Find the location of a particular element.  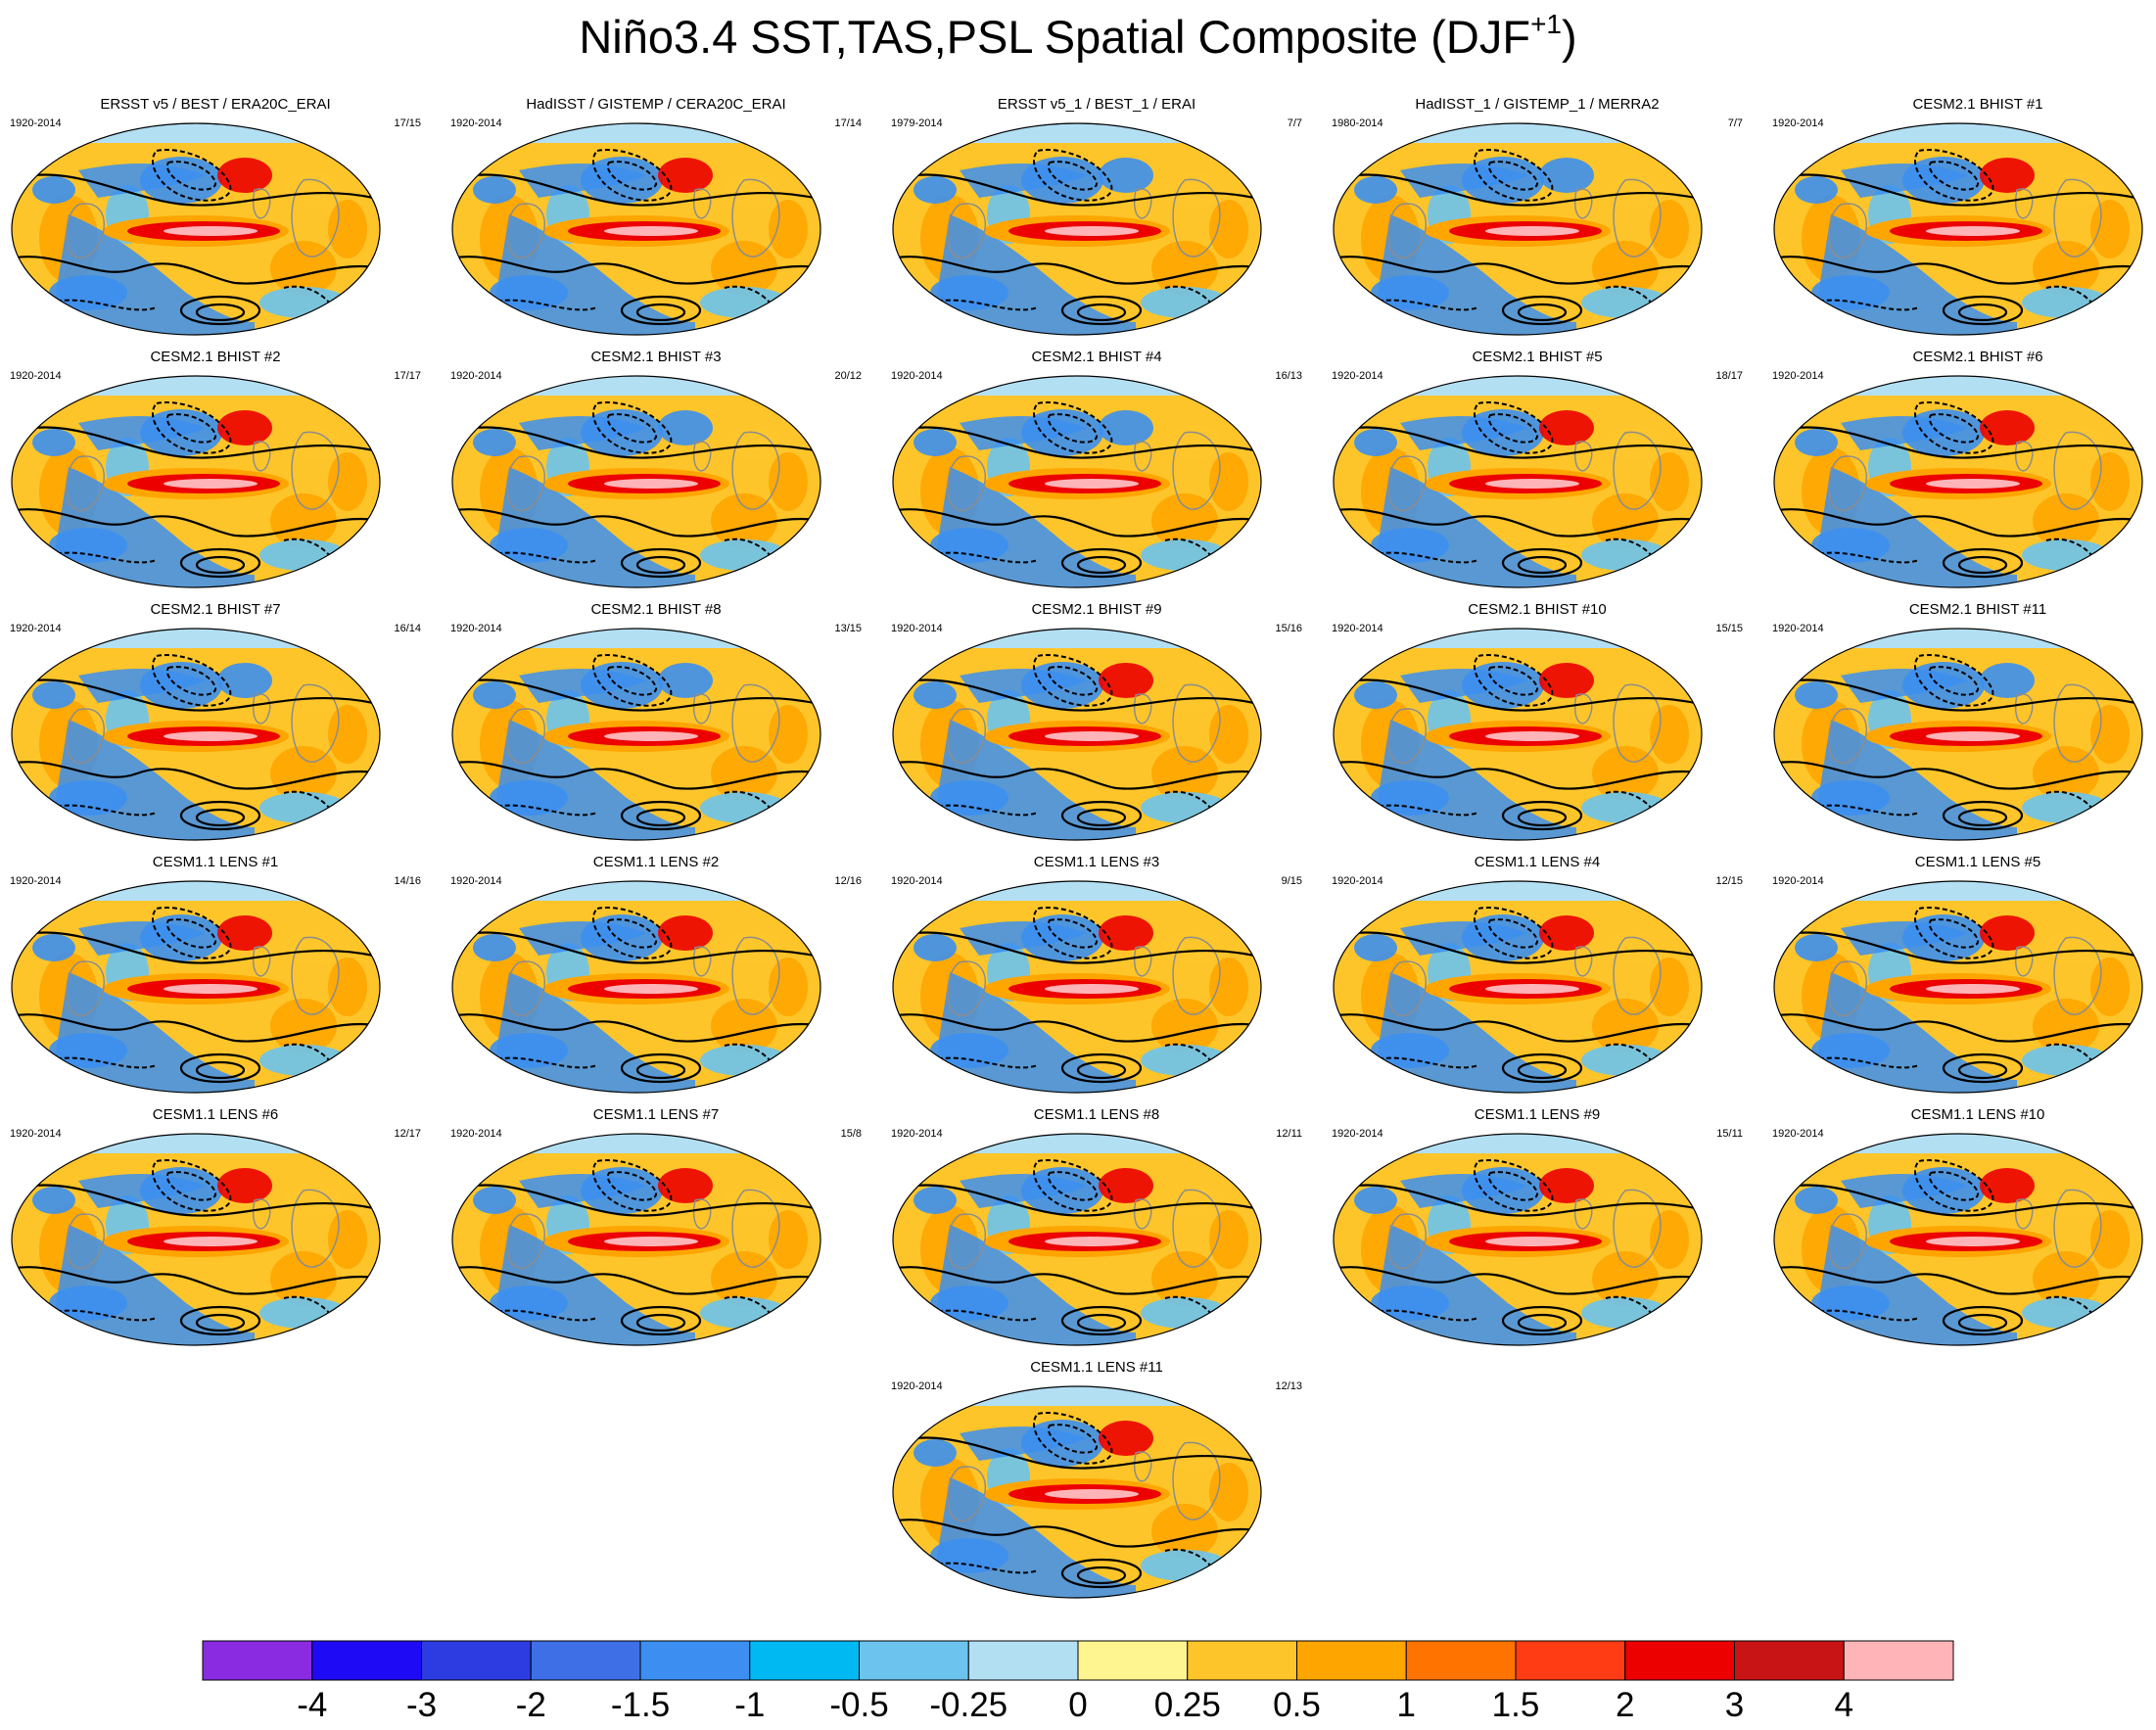

panel-title: CESM2.1 BHIST #11 is located at coordinates (1978, 609).